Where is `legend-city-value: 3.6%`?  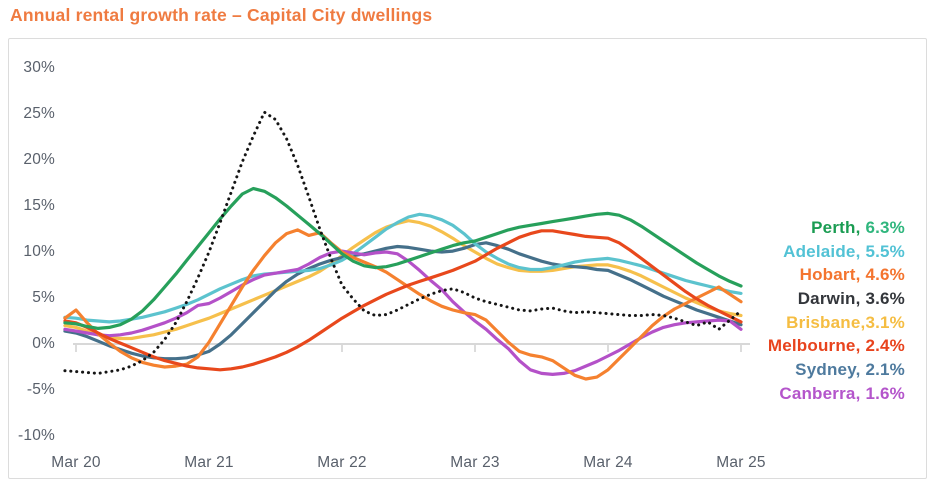 legend-city-value: 3.6% is located at coordinates (885, 299).